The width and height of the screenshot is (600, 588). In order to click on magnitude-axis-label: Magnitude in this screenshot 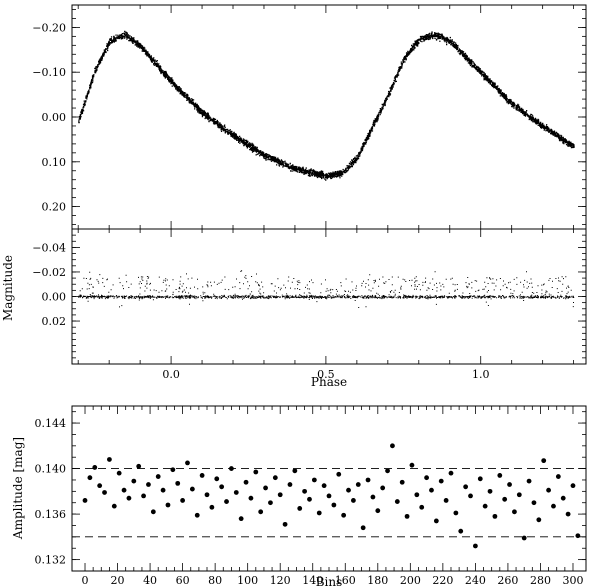, I will do `click(8, 288)`.